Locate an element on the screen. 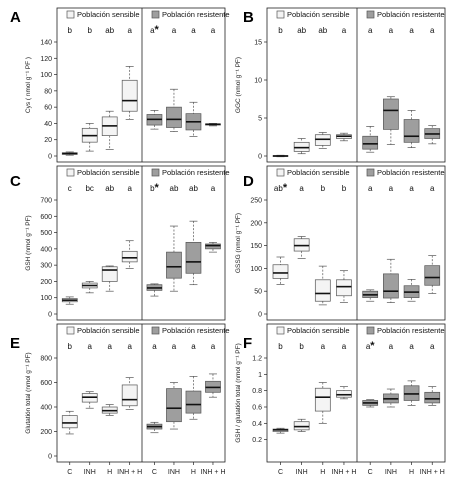 The image size is (457, 483). y-tick-label: 50 is located at coordinates (258, 292).